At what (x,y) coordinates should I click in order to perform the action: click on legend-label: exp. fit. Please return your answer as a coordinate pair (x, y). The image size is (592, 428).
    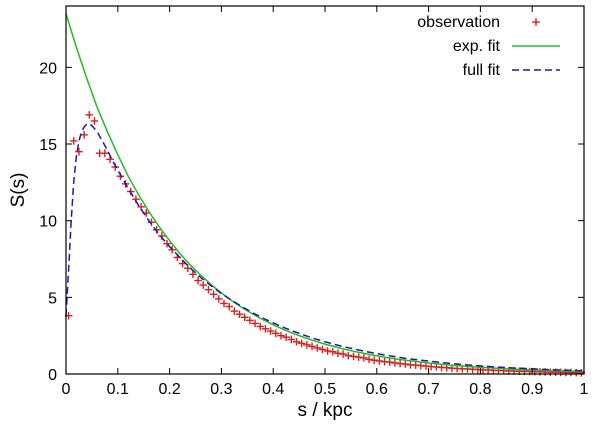
    Looking at the image, I should click on (477, 46).